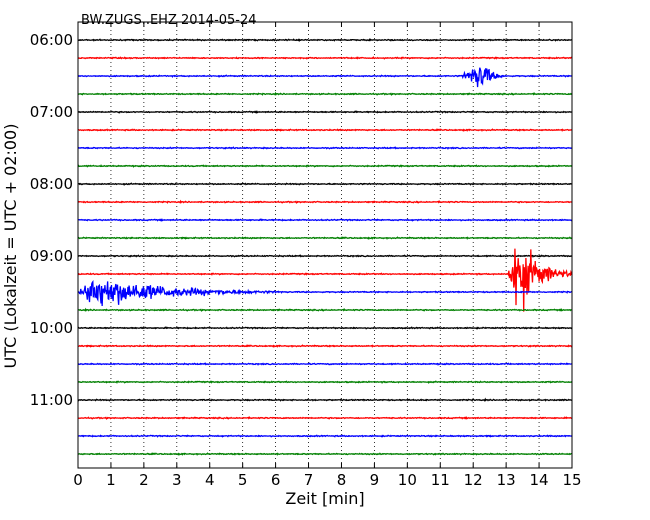  Describe the element at coordinates (51, 40) in the screenshot. I see `y-tick-label: 06:00` at that location.